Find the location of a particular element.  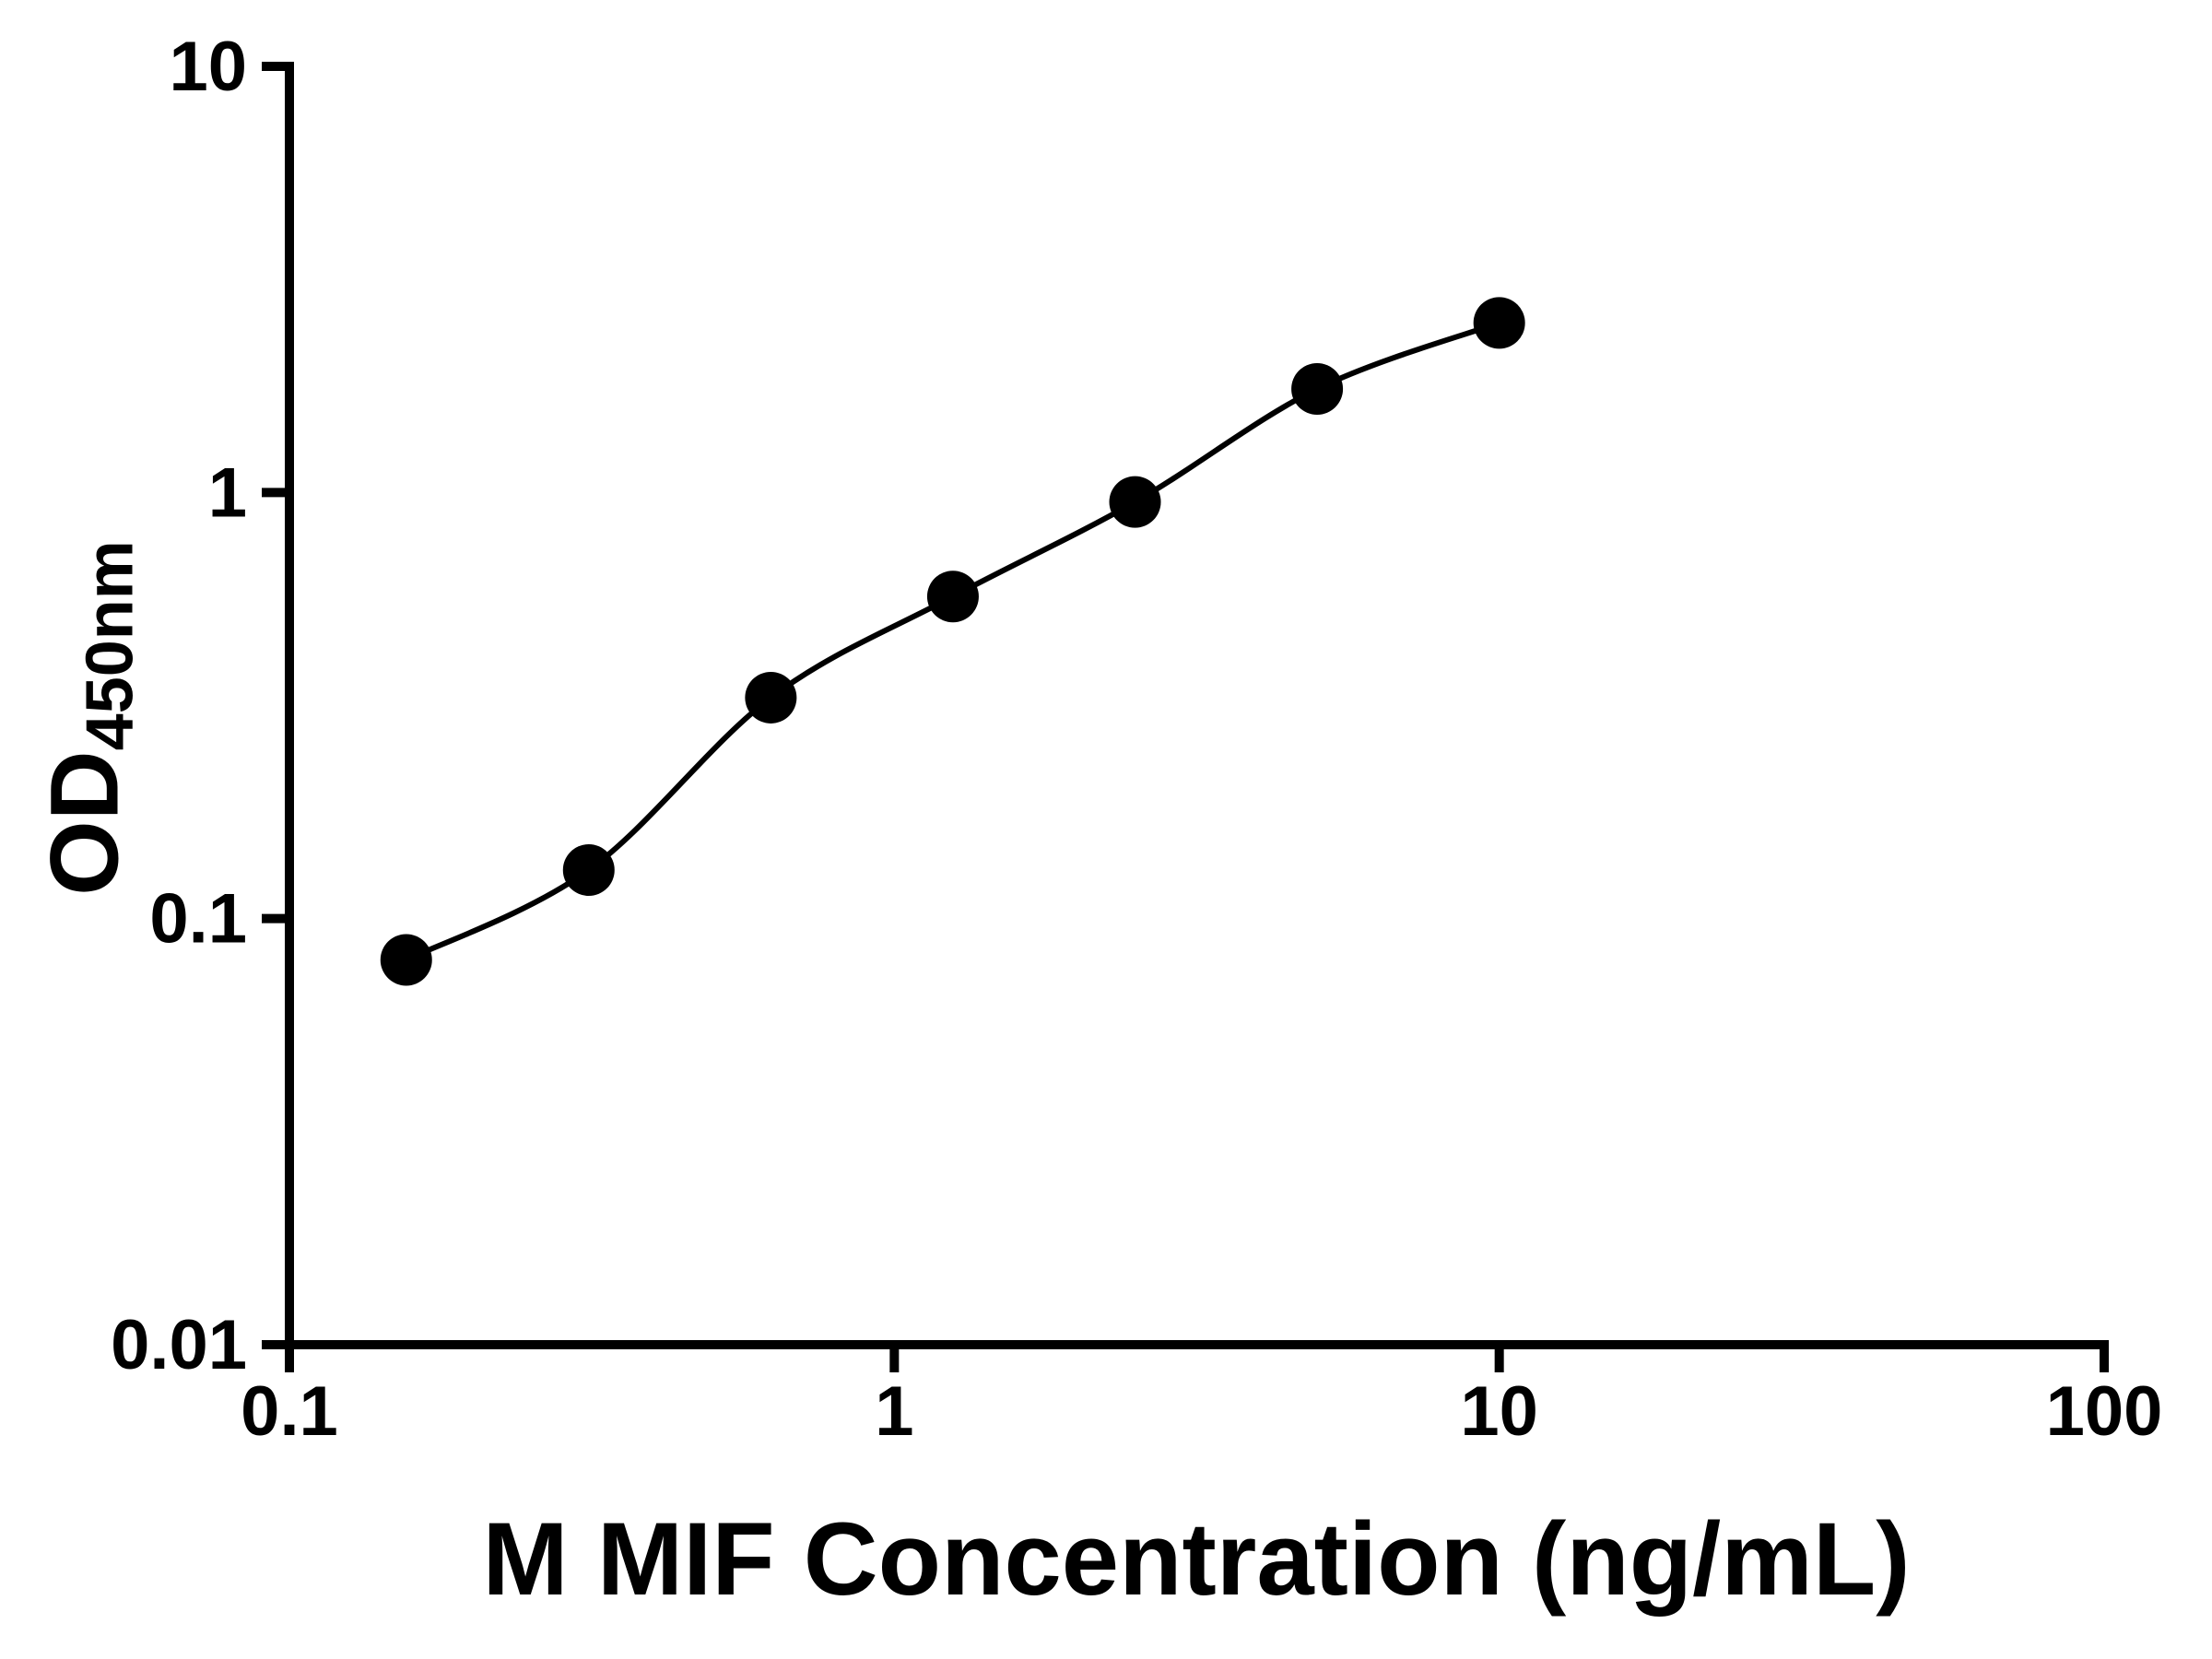

y-tick-label: 10 is located at coordinates (208, 67).